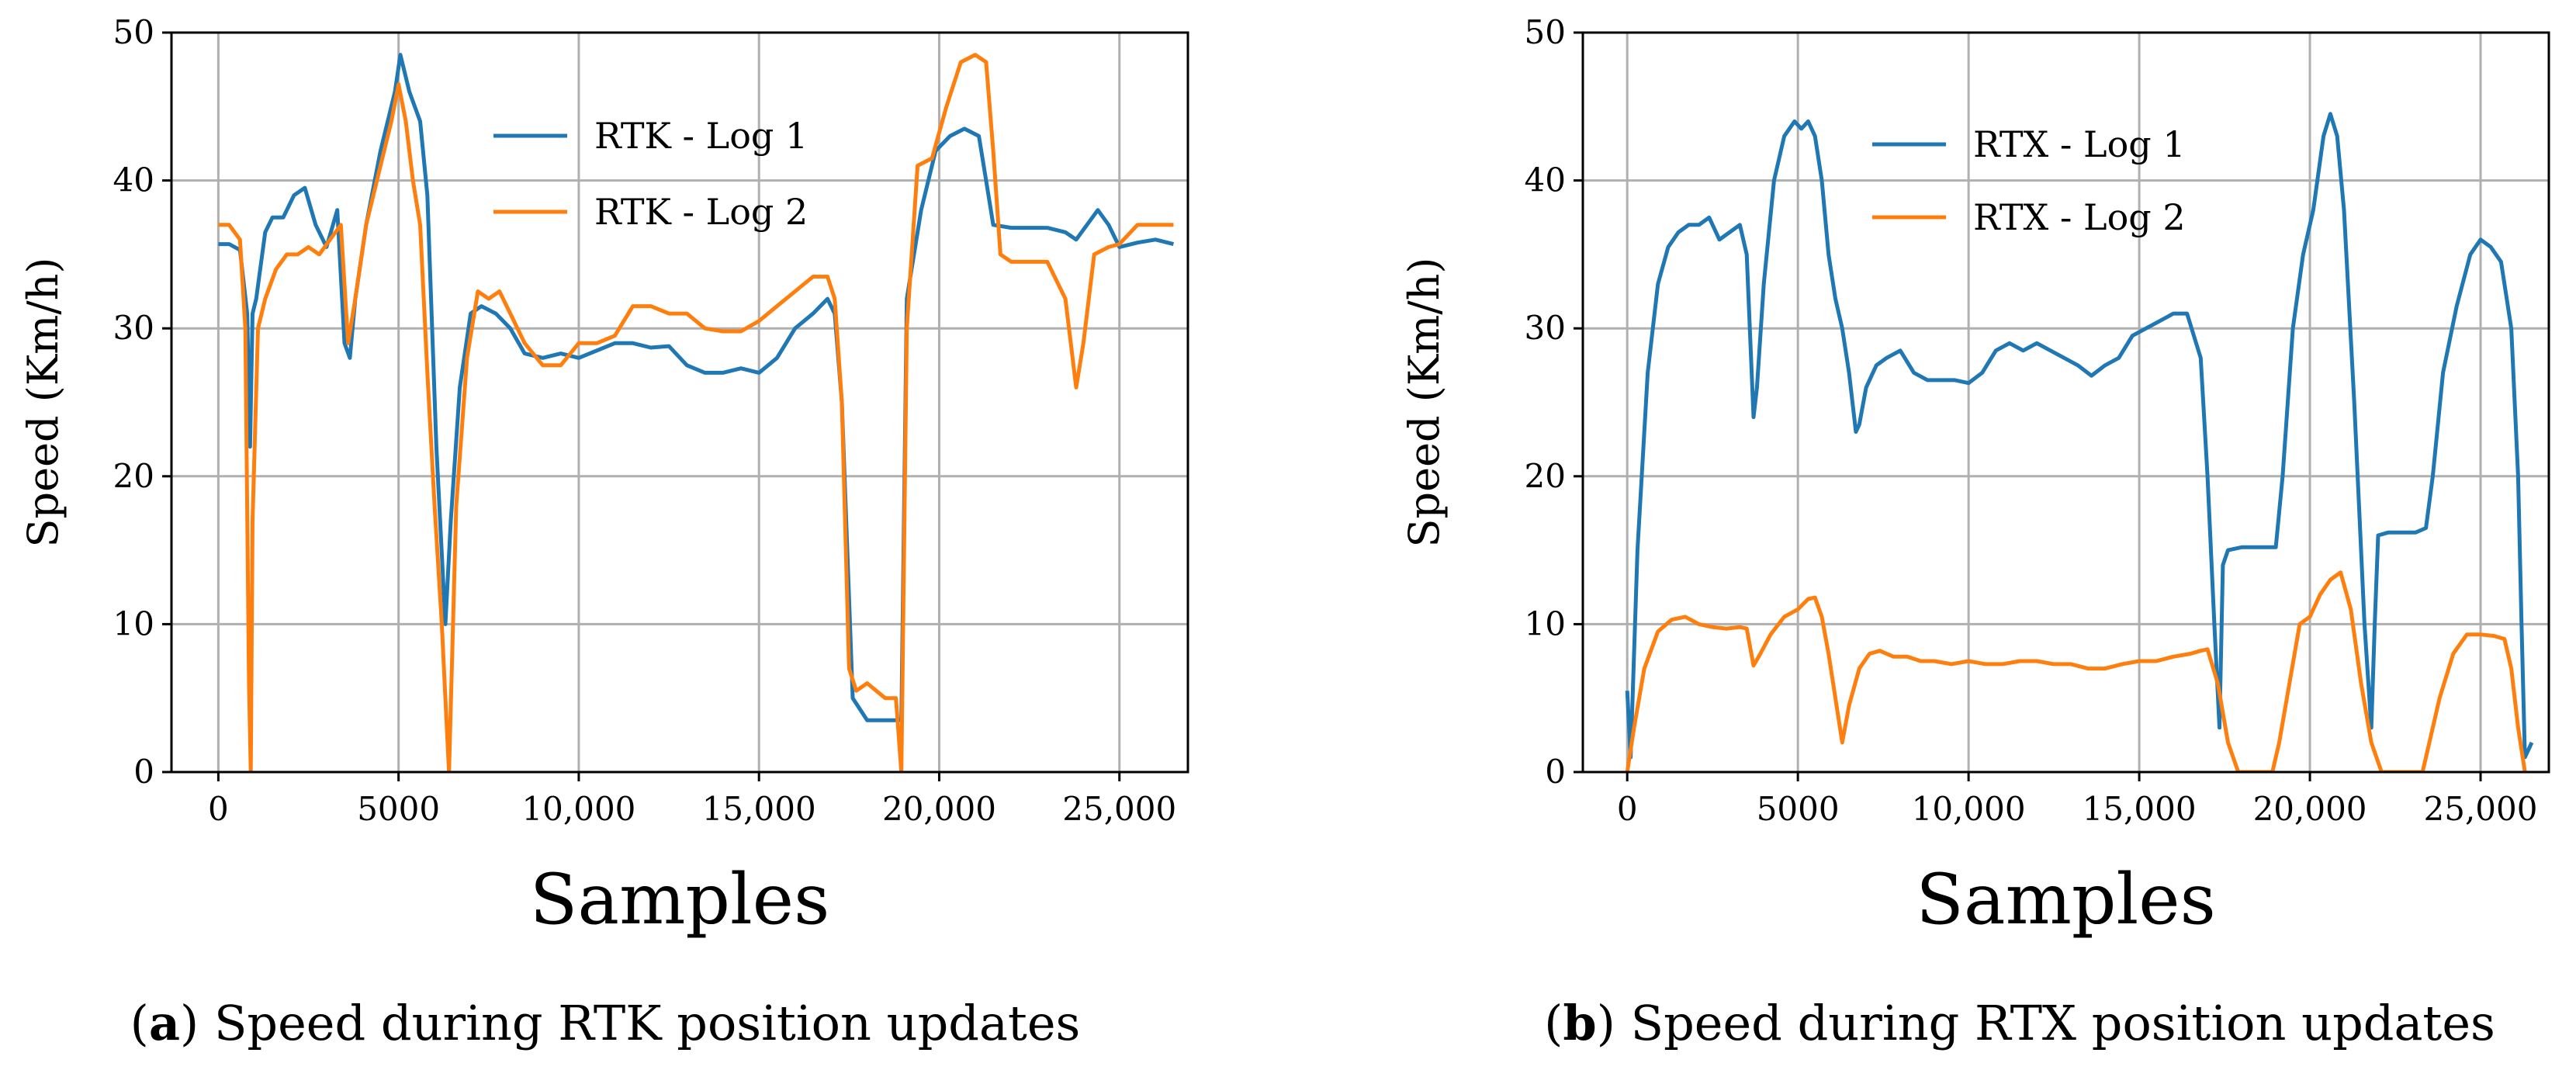  Describe the element at coordinates (1579, 1023) in the screenshot. I see `caption-panel-letter: b` at that location.